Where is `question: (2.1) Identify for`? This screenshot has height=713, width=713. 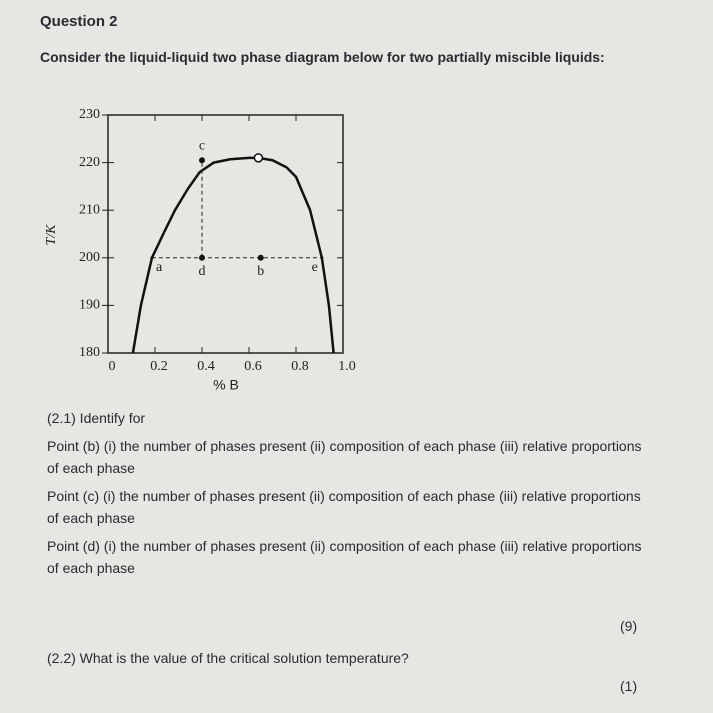
question: (2.1) Identify for is located at coordinates (96, 418).